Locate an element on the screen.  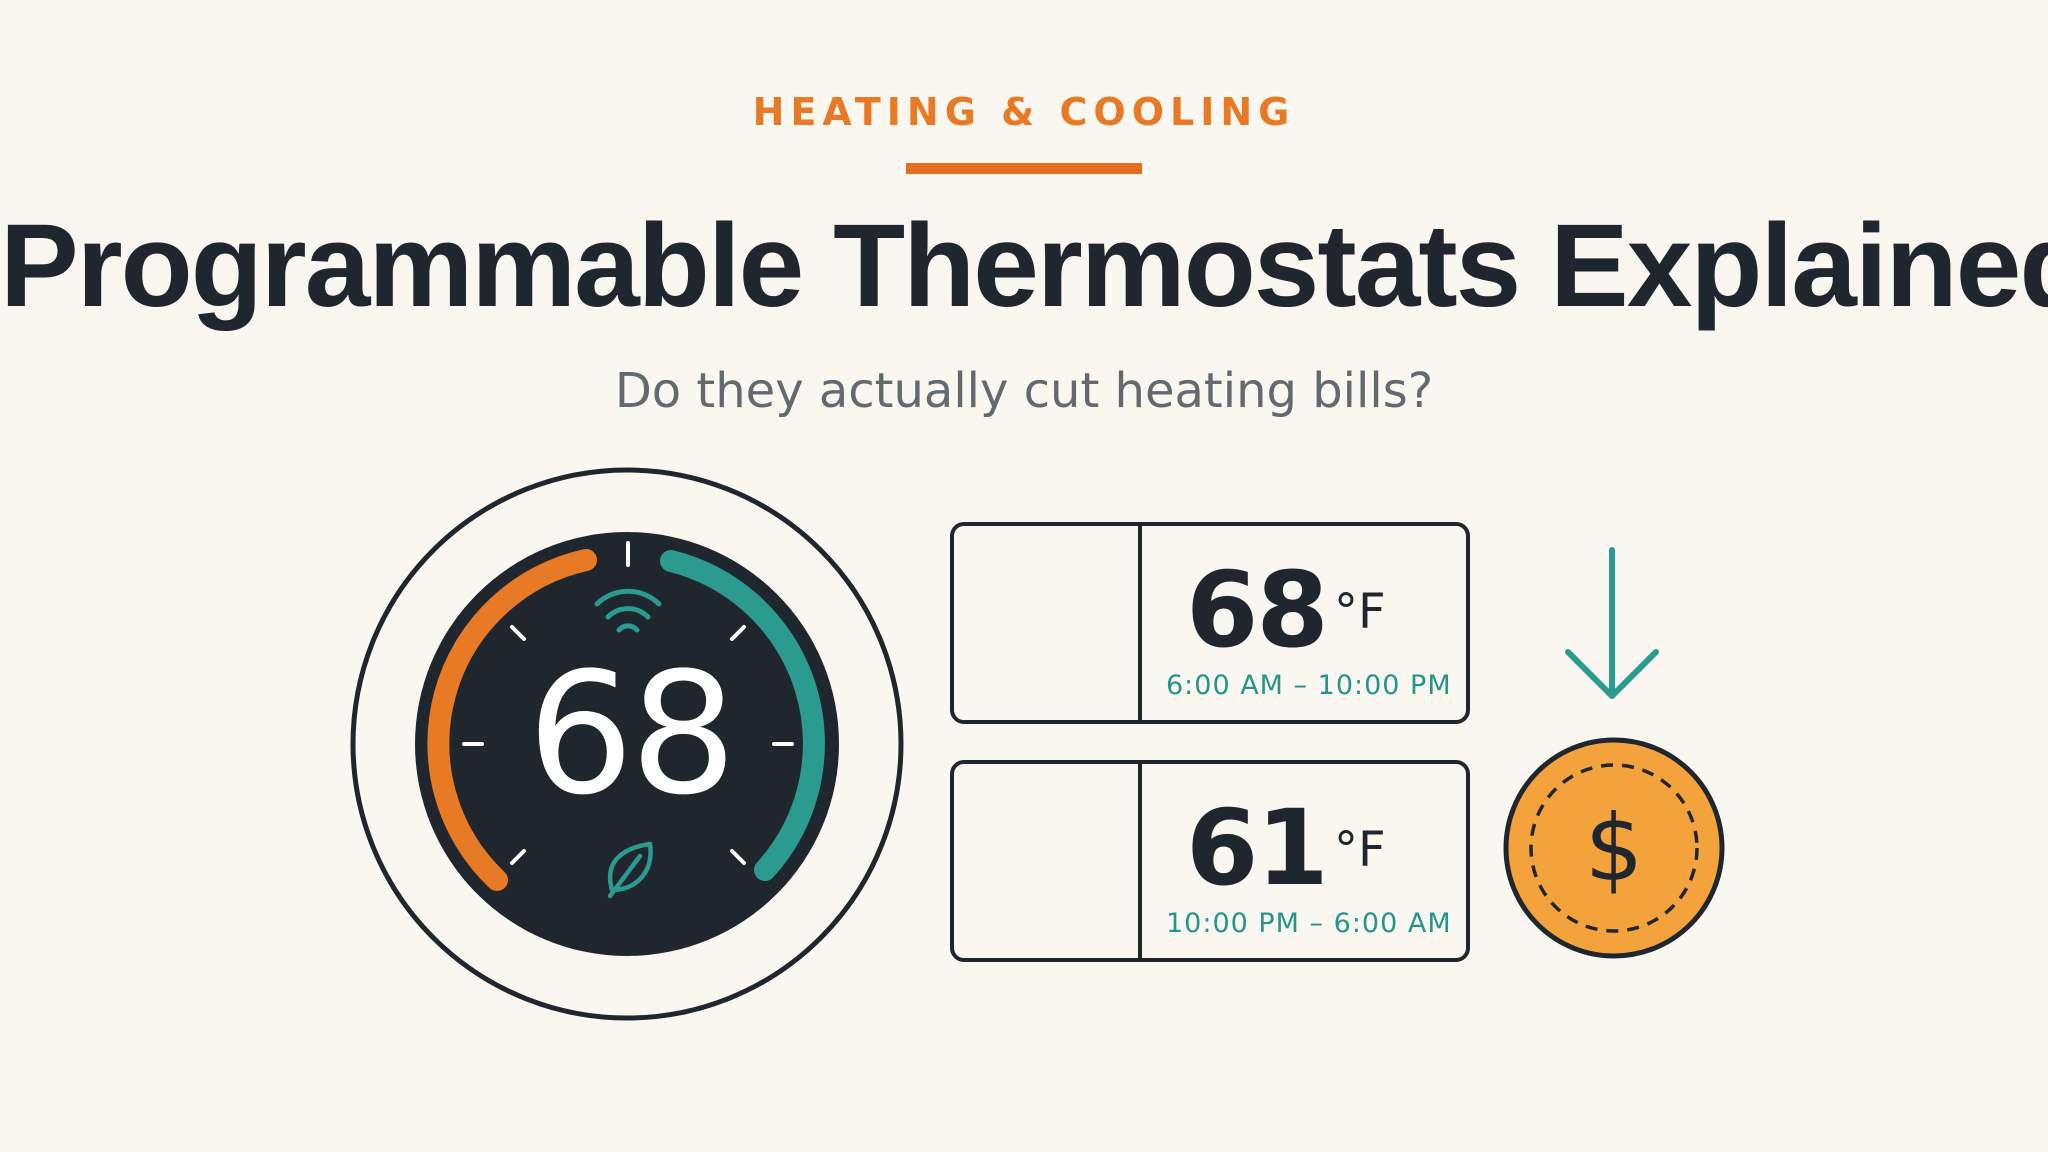
dollar-coin-icon: $ is located at coordinates (1614, 848).